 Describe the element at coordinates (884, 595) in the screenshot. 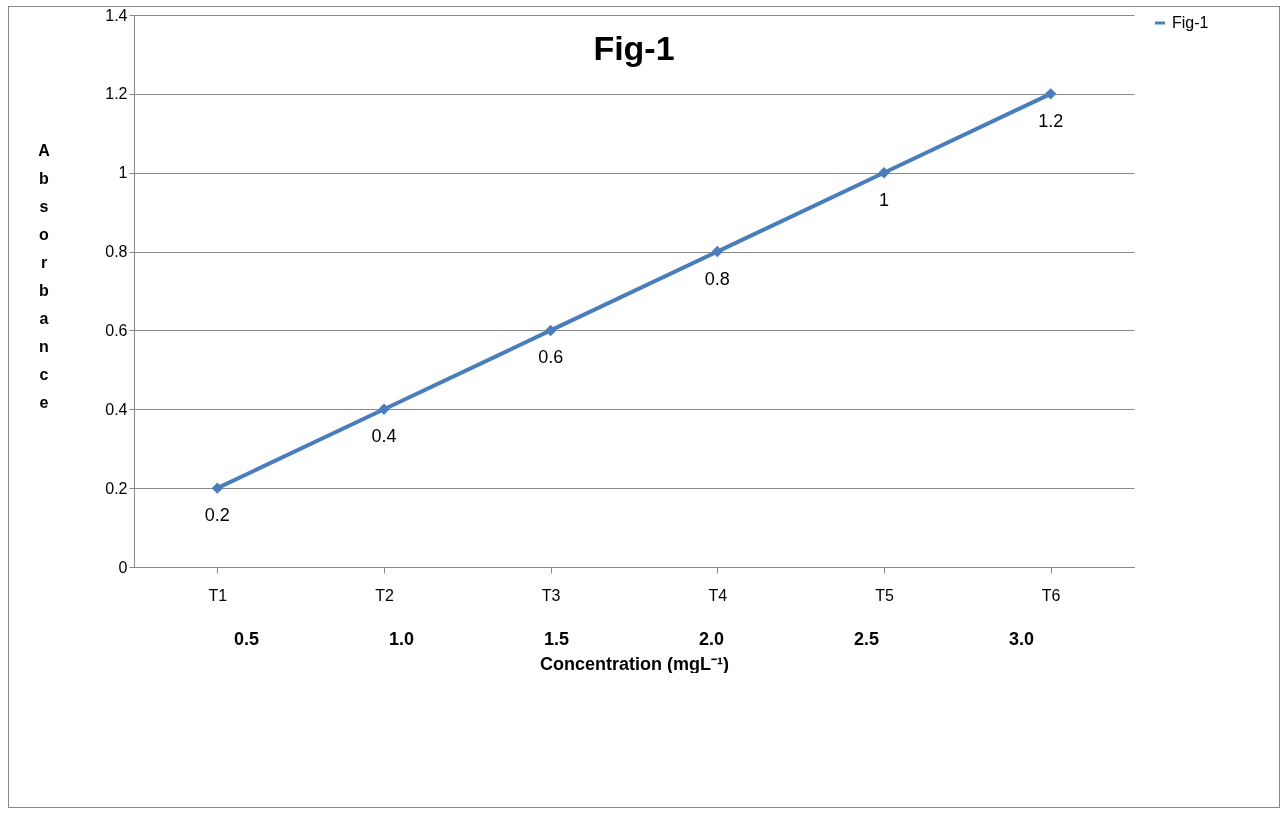

I see `x-tick-label: T5` at that location.